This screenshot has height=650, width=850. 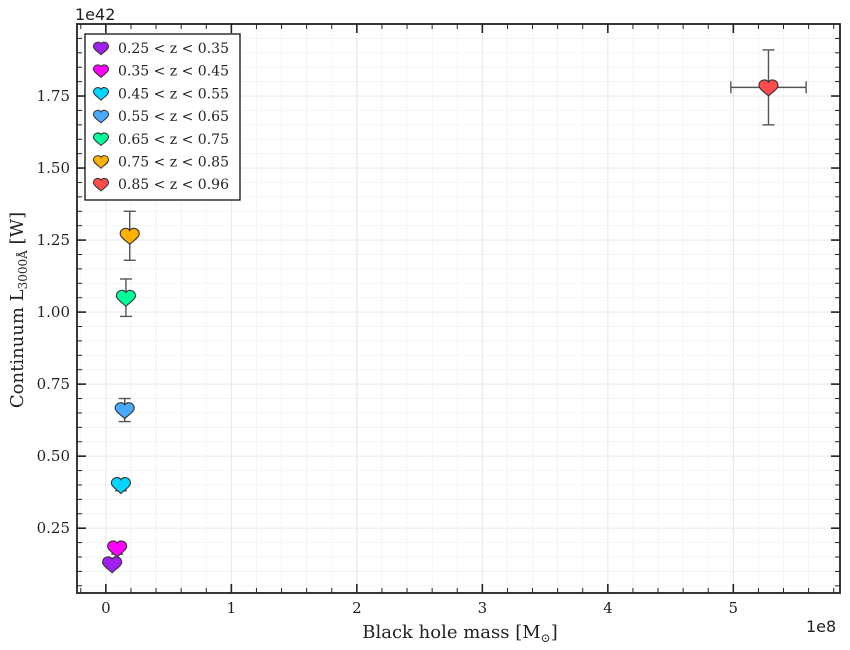 What do you see at coordinates (53, 312) in the screenshot?
I see `y-tick-label: 1.00` at bounding box center [53, 312].